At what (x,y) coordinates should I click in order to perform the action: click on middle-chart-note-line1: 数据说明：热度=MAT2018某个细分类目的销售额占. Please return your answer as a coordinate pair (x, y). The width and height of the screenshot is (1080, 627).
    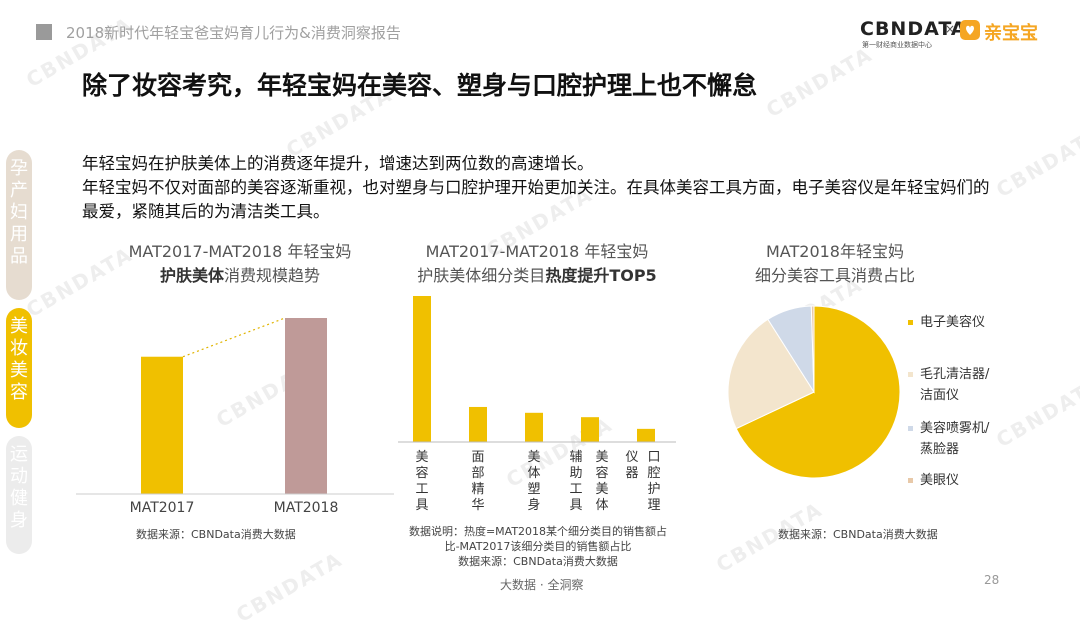
    Looking at the image, I should click on (538, 531).